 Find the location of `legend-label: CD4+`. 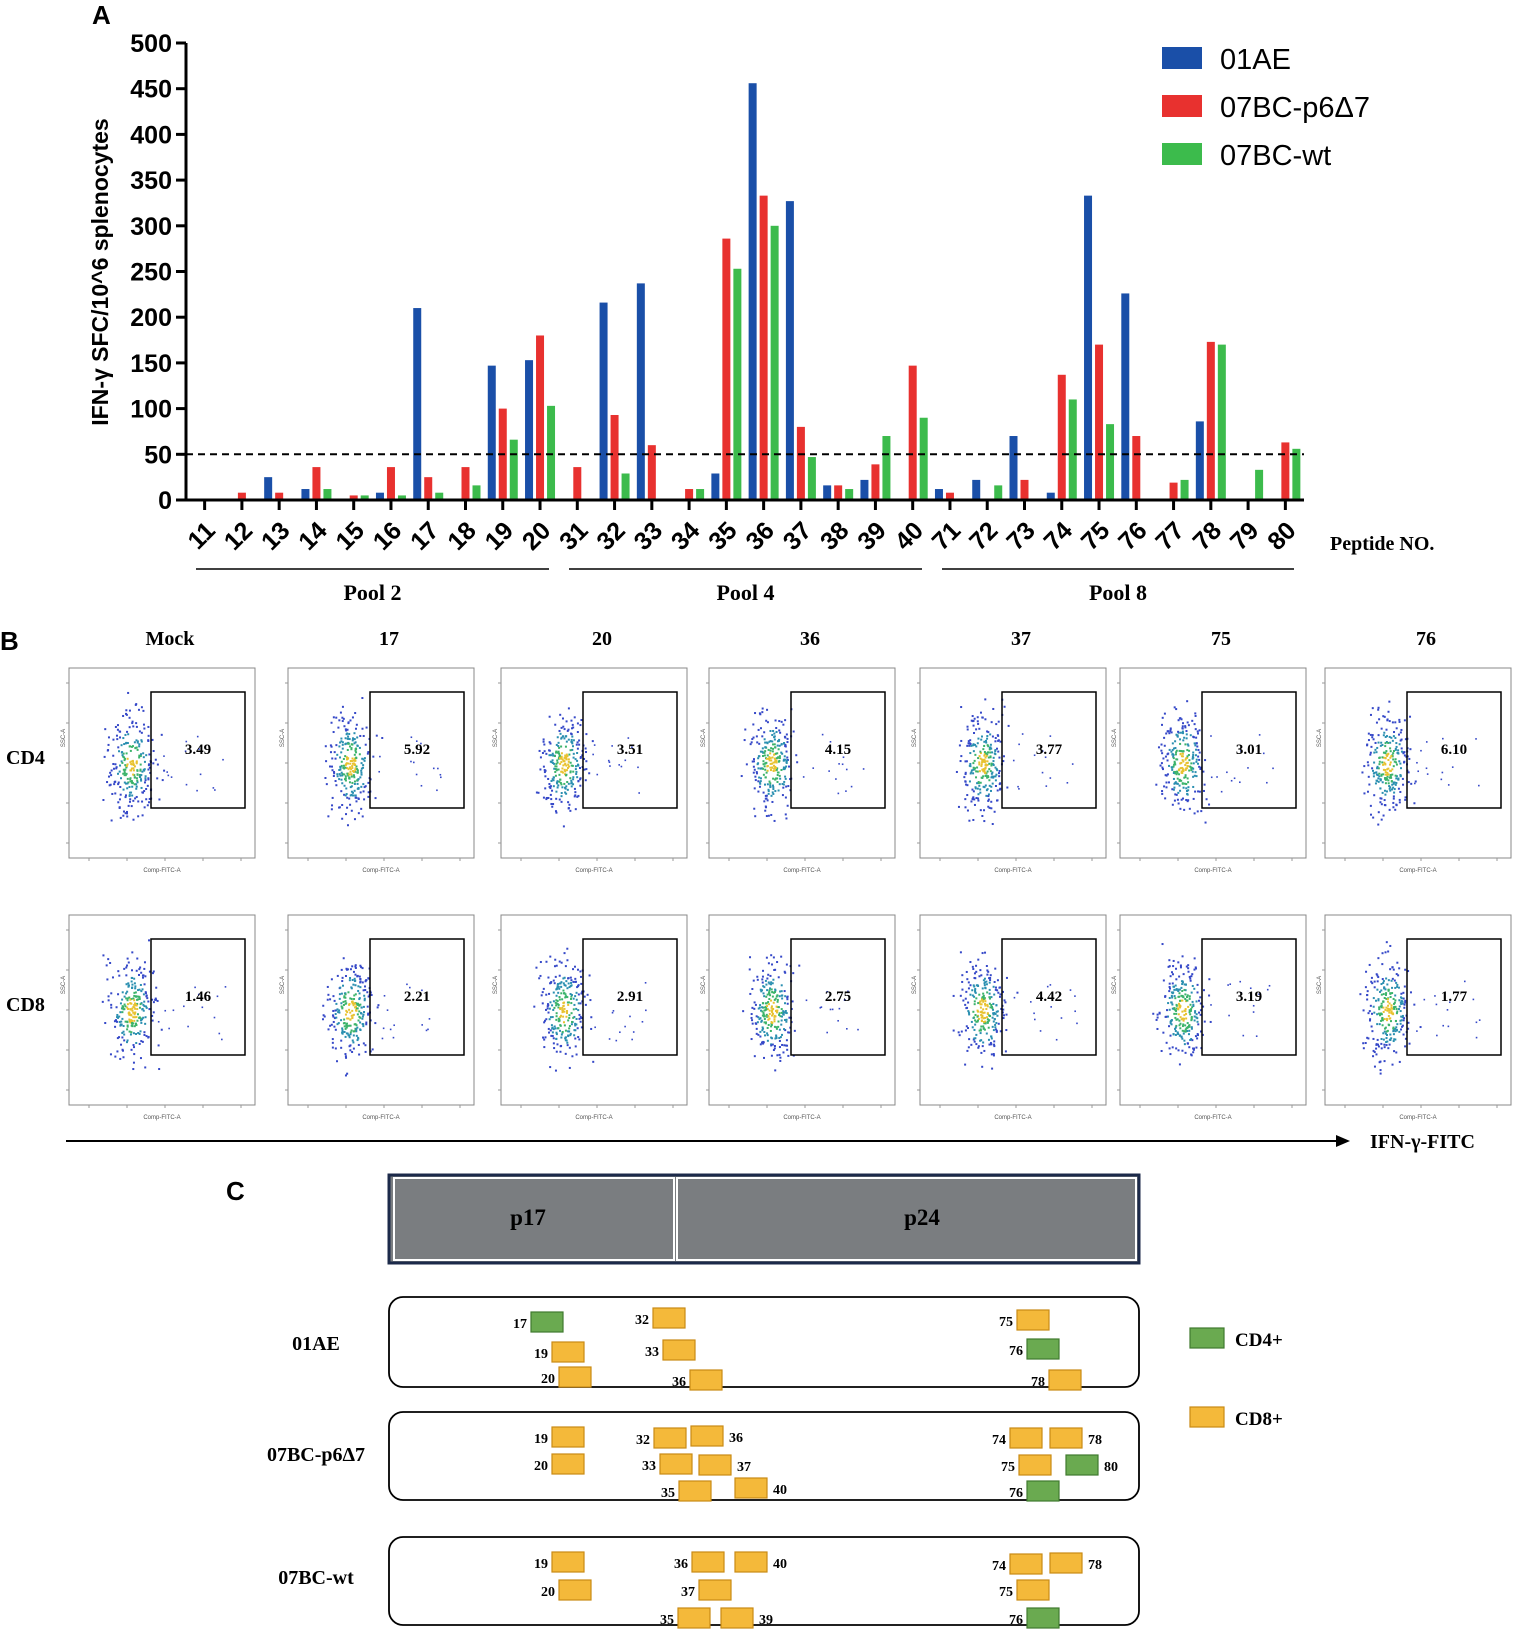

legend-label: CD4+ is located at coordinates (1259, 1340).